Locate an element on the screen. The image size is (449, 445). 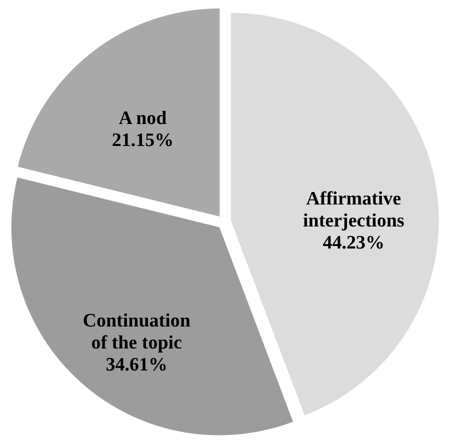
data-label: 21.15% is located at coordinates (143, 141).